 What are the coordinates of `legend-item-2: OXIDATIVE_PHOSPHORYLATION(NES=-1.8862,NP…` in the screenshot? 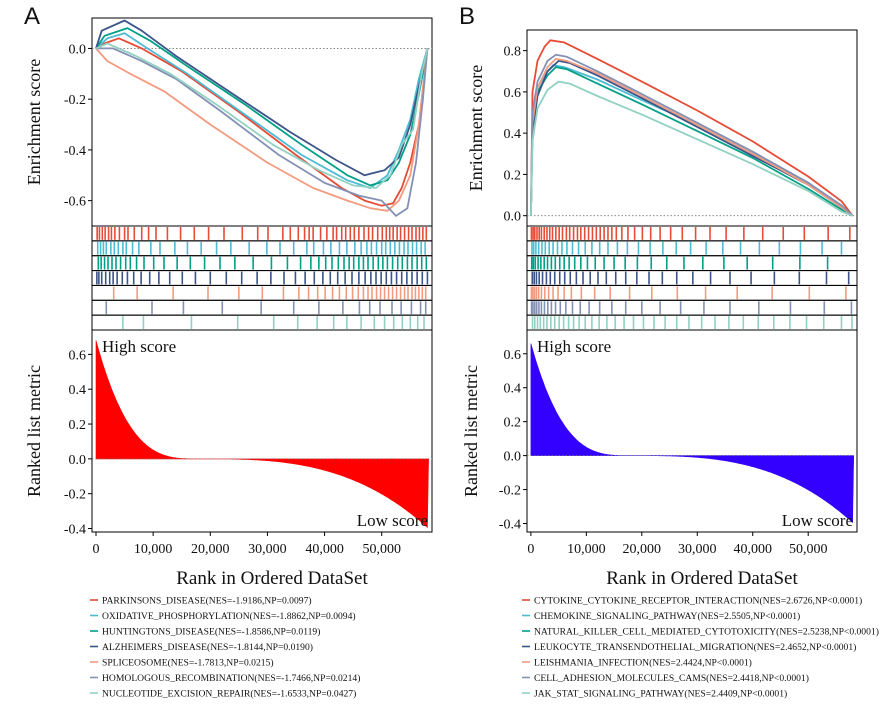 It's located at (223, 616).